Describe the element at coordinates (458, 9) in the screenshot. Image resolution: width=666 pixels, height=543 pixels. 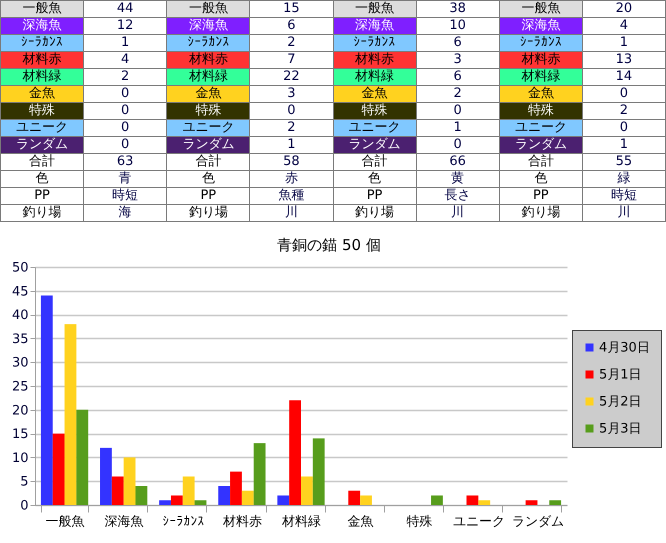
I see `text: 38` at that location.